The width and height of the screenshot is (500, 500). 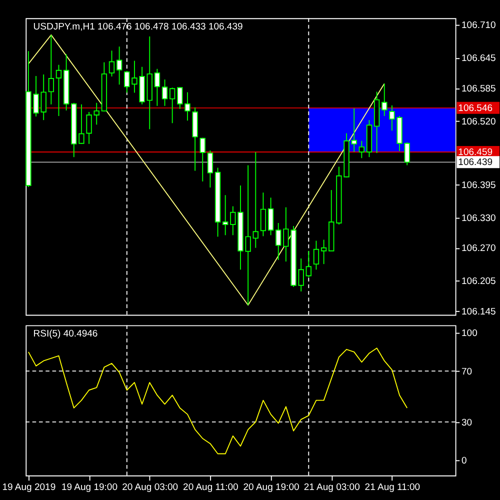 What do you see at coordinates (392, 488) in the screenshot?
I see `x-tick-label: 21 Aug 11:00` at bounding box center [392, 488].